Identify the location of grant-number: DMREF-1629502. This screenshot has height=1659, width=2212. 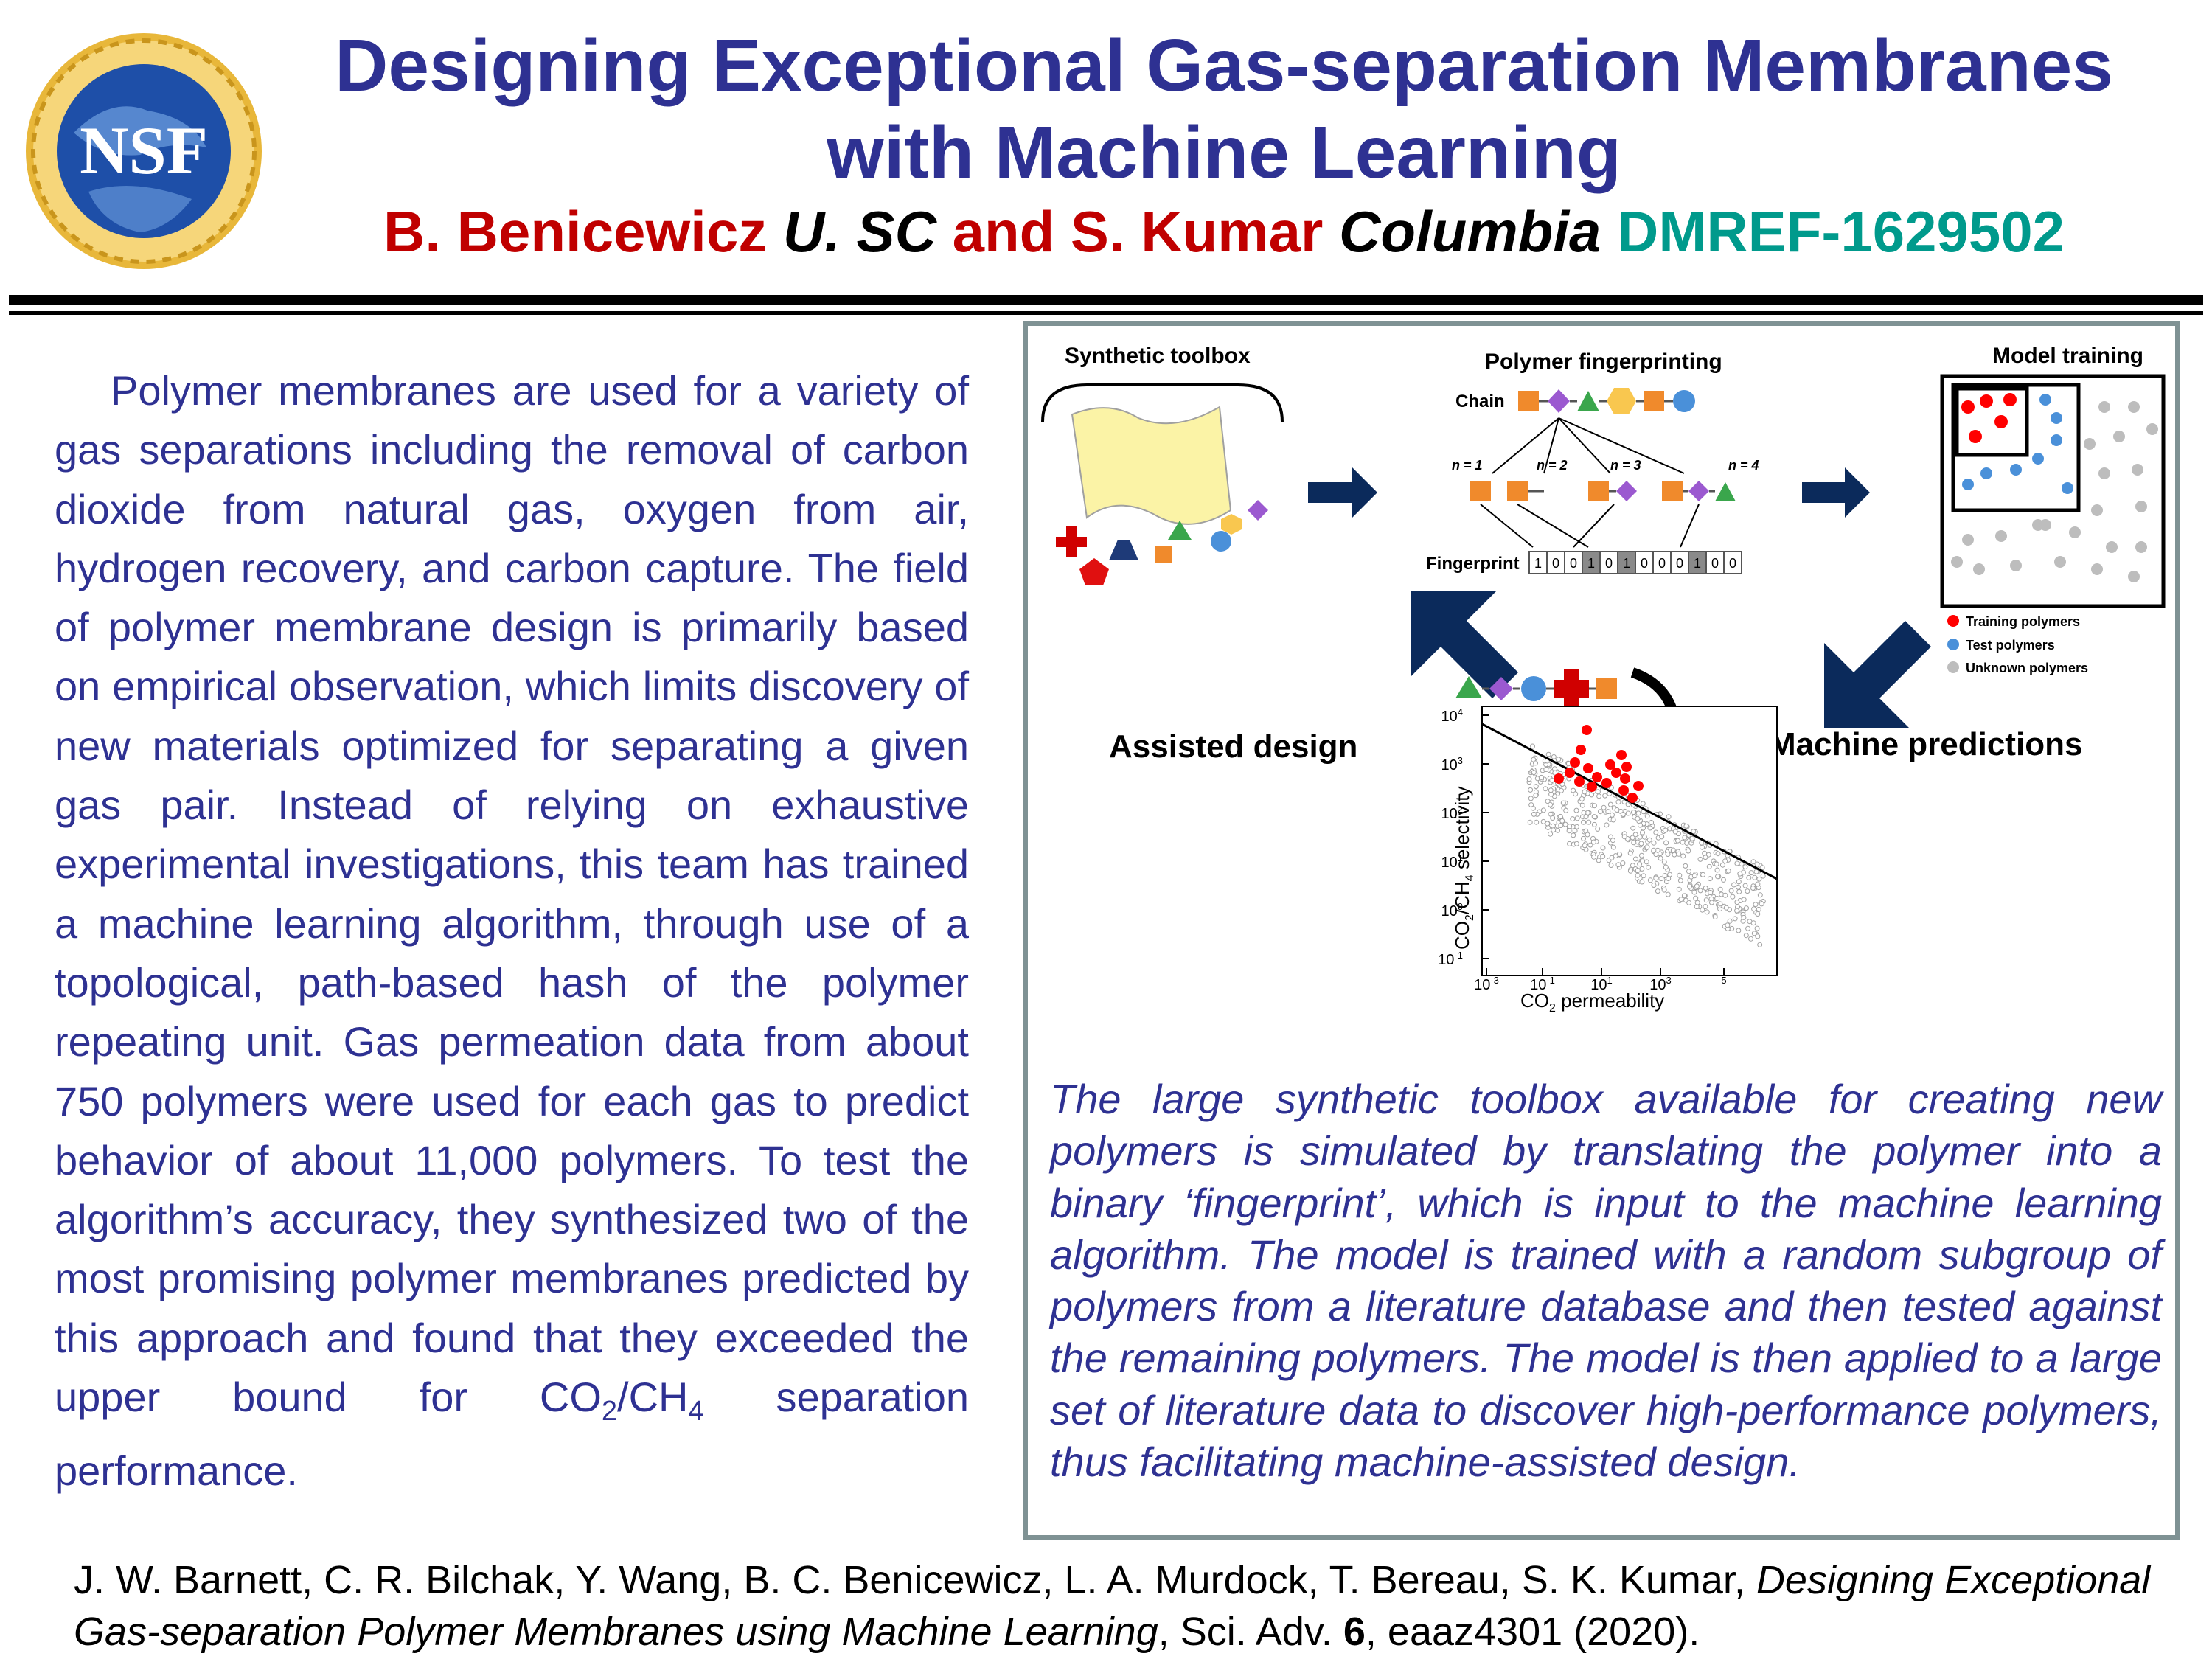
(1841, 231).